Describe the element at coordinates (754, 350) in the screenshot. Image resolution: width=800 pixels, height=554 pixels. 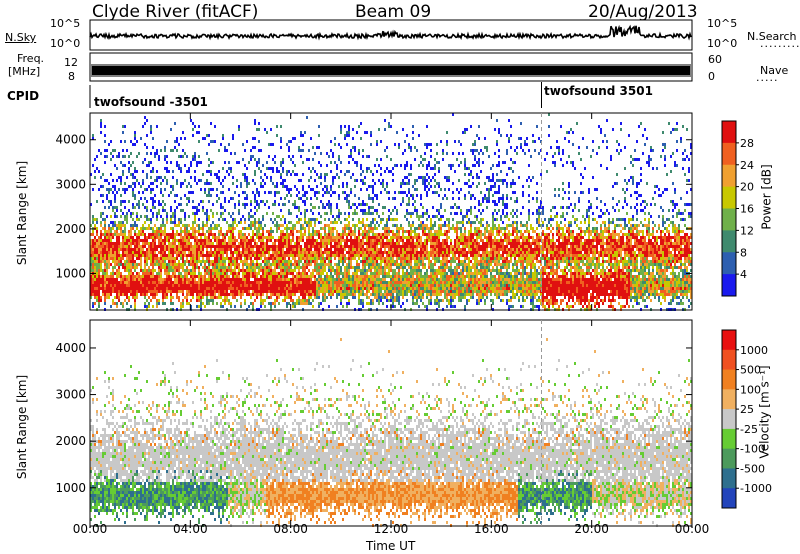
I see `velocity-colorbar-tick-label: 1000` at that location.